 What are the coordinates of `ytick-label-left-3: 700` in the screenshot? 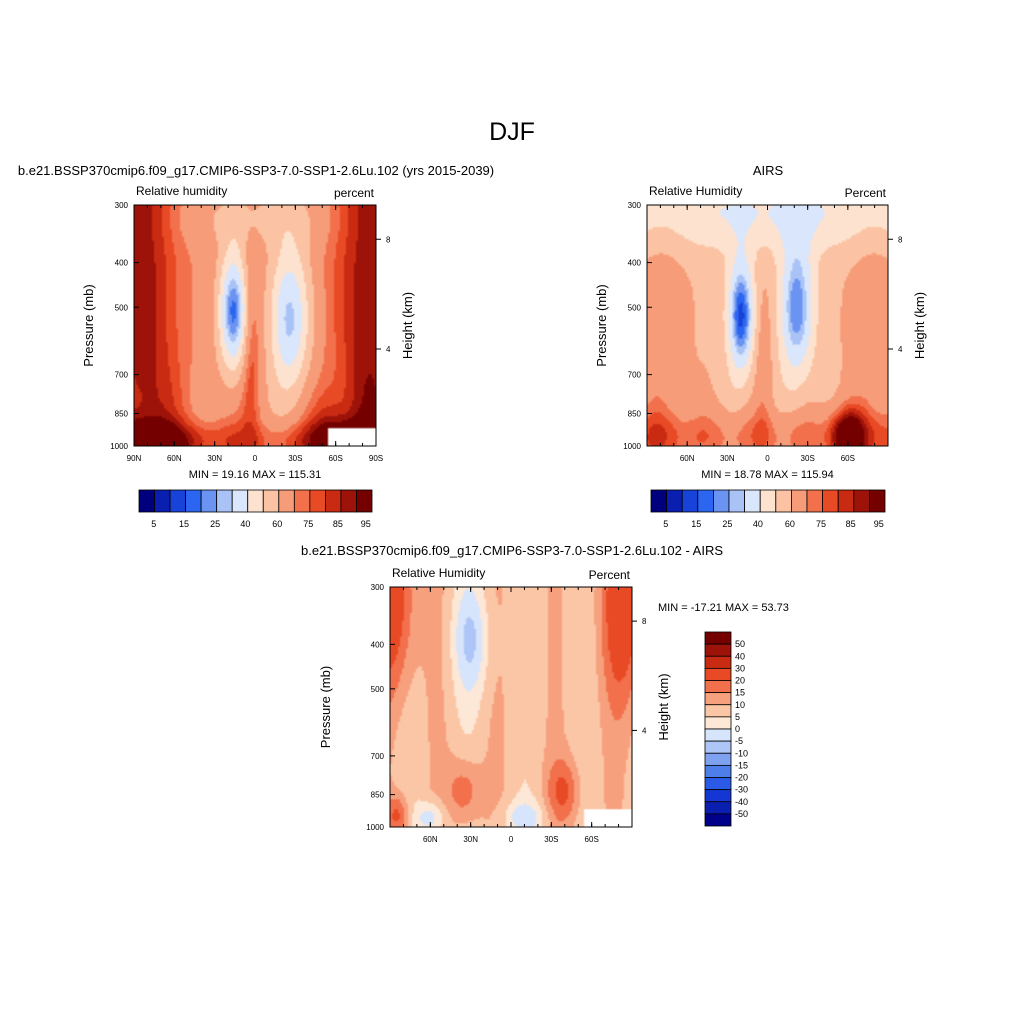 It's located at (122, 375).